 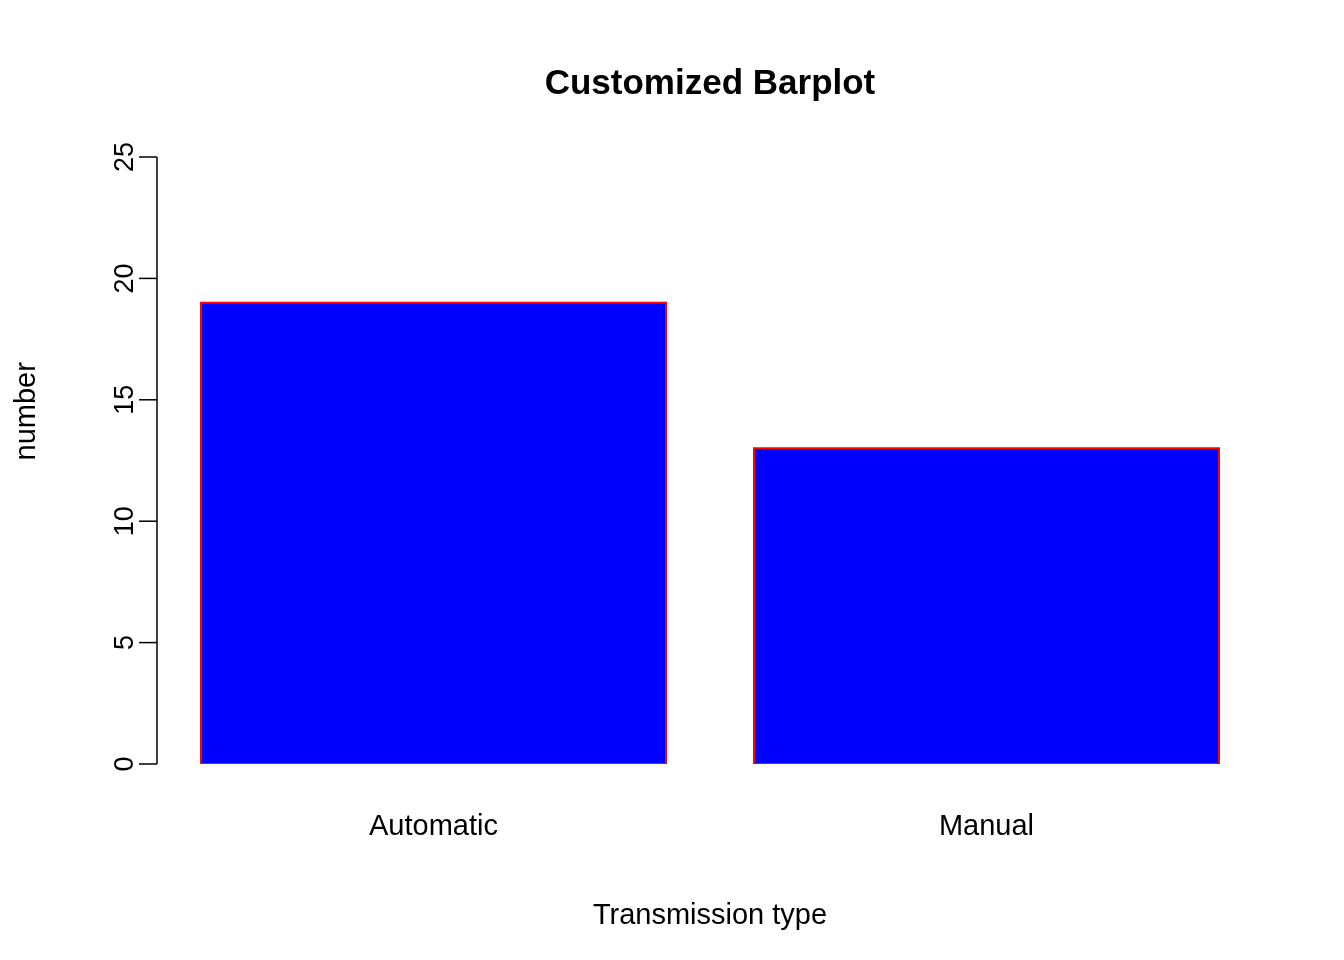 I want to click on y-tick-label: 0, so click(x=124, y=764).